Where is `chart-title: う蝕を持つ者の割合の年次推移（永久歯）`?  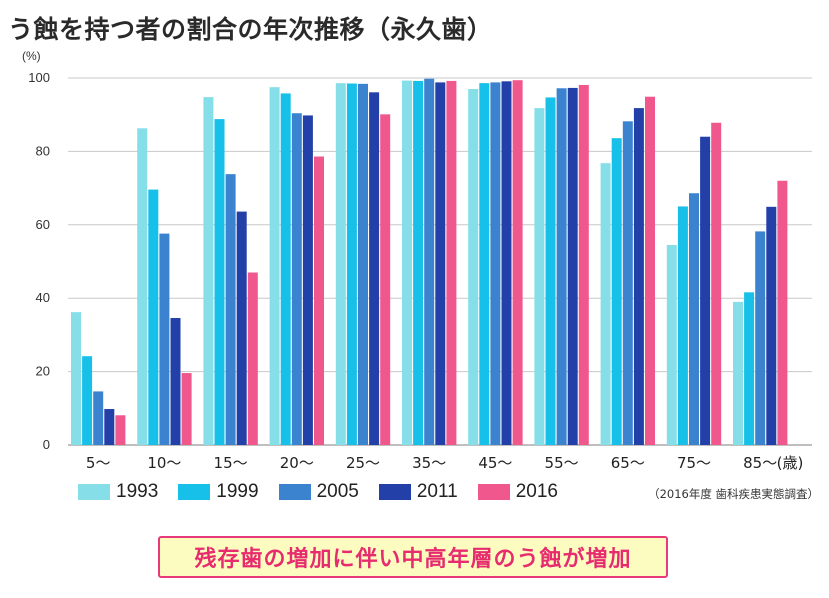
chart-title: う蝕を持つ者の割合の年次推移（永久歯） is located at coordinates (250, 29).